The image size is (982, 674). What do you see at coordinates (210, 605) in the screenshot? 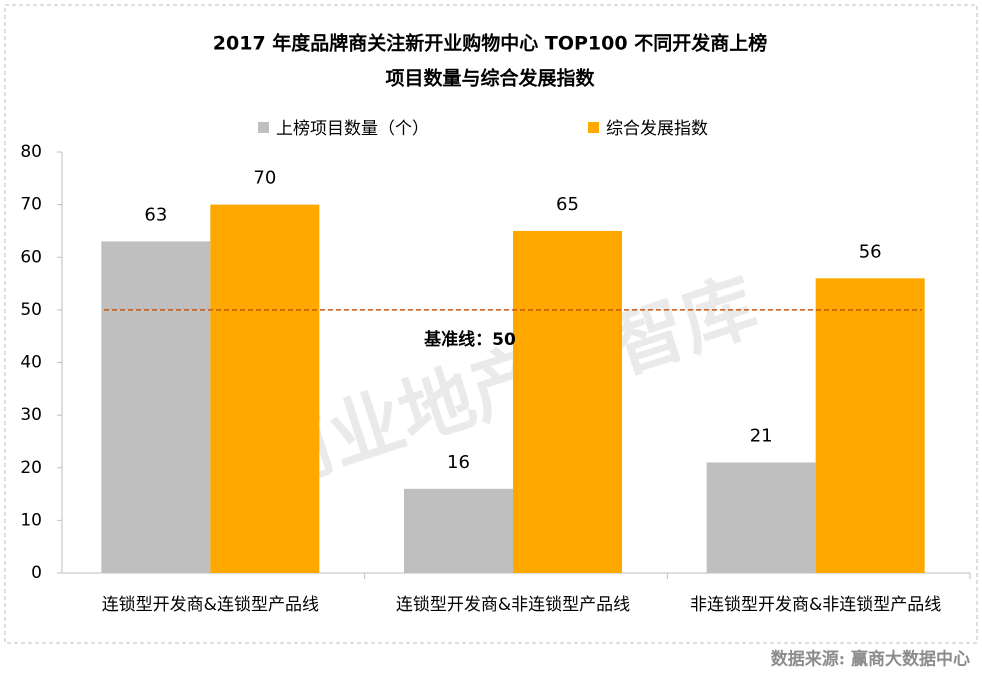
I see `x-tick-label: 连锁型开发商&连锁型产品线` at bounding box center [210, 605].